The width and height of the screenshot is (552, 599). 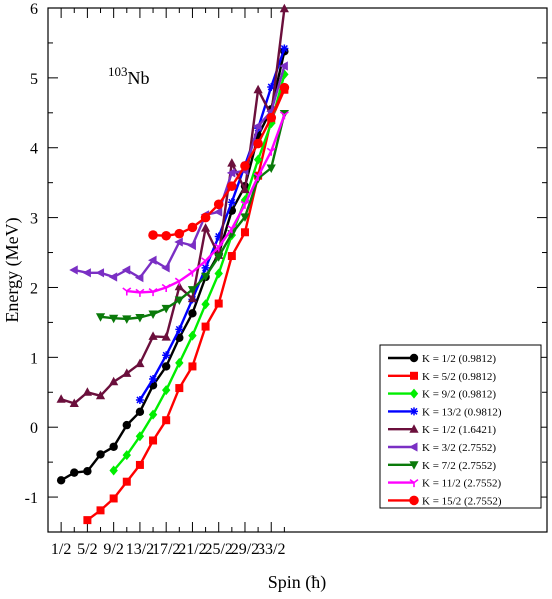 I want to click on legend-item: K = 9/2 (0.9812), so click(x=442, y=394).